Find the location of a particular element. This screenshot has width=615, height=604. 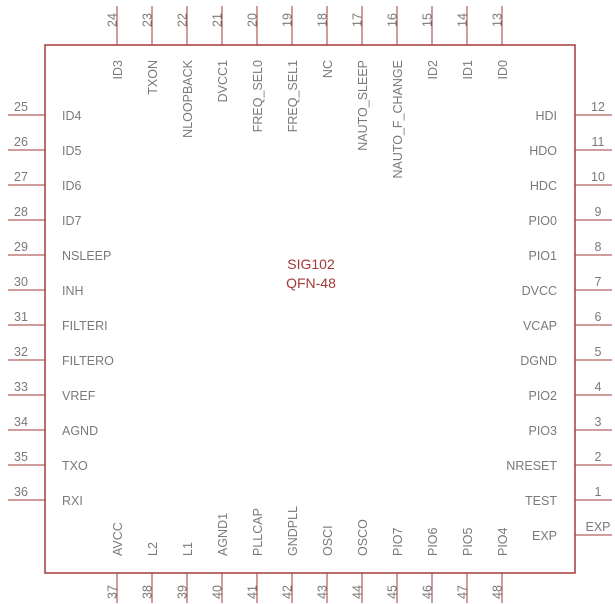

pin-number-15: 15 is located at coordinates (427, 20).